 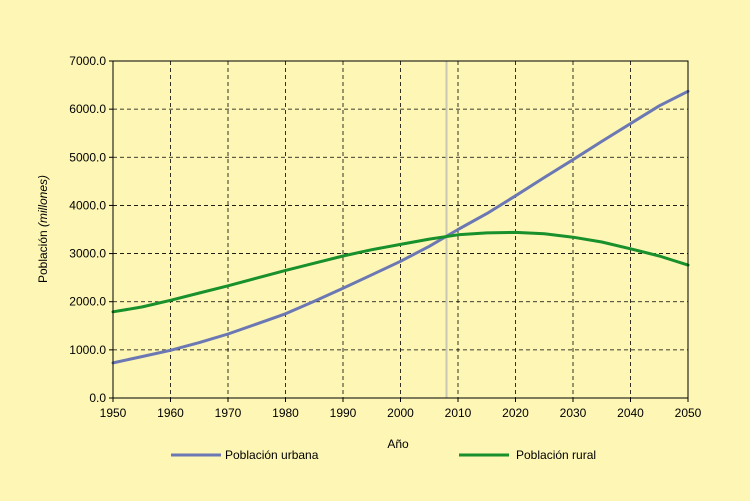 I want to click on legend-label-rural: Población rural, so click(x=556, y=455).